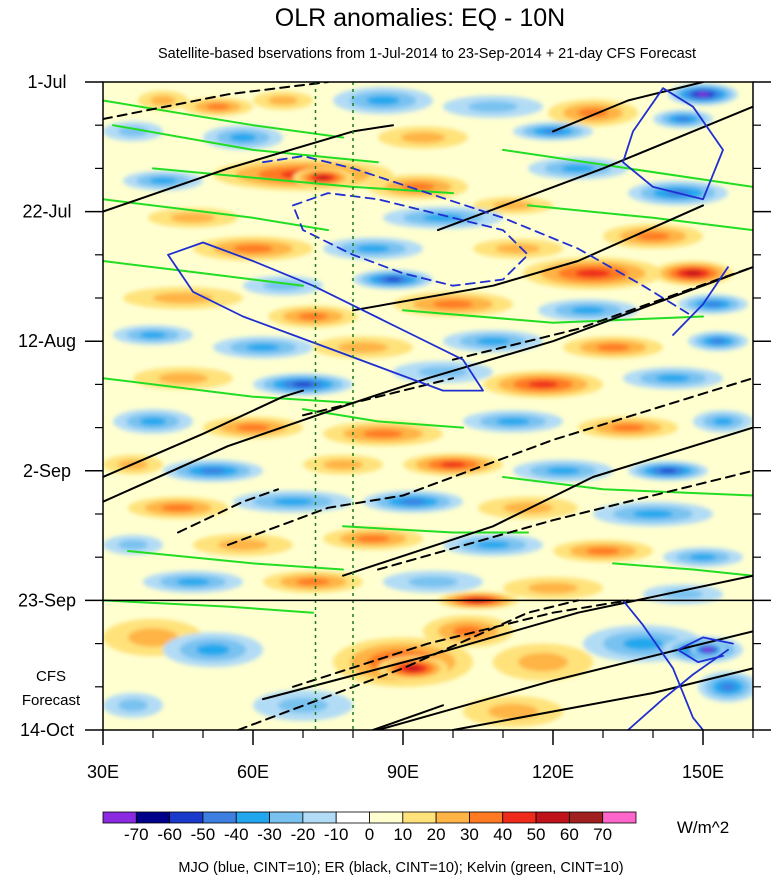 This screenshot has width=771, height=879. I want to click on colorbar-label: -60, so click(169, 834).